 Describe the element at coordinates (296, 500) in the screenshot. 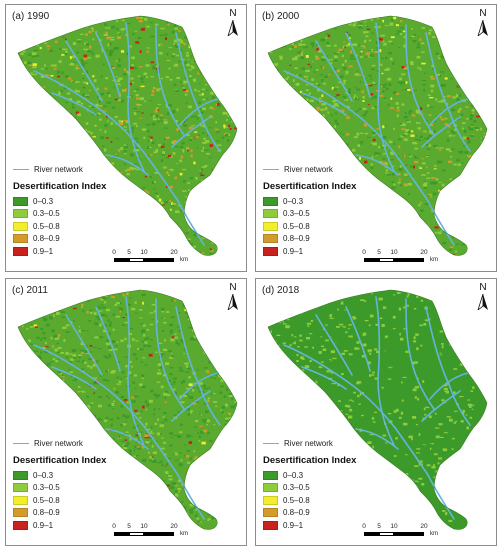

I see `legend-class-label: 0.5–0.8` at that location.